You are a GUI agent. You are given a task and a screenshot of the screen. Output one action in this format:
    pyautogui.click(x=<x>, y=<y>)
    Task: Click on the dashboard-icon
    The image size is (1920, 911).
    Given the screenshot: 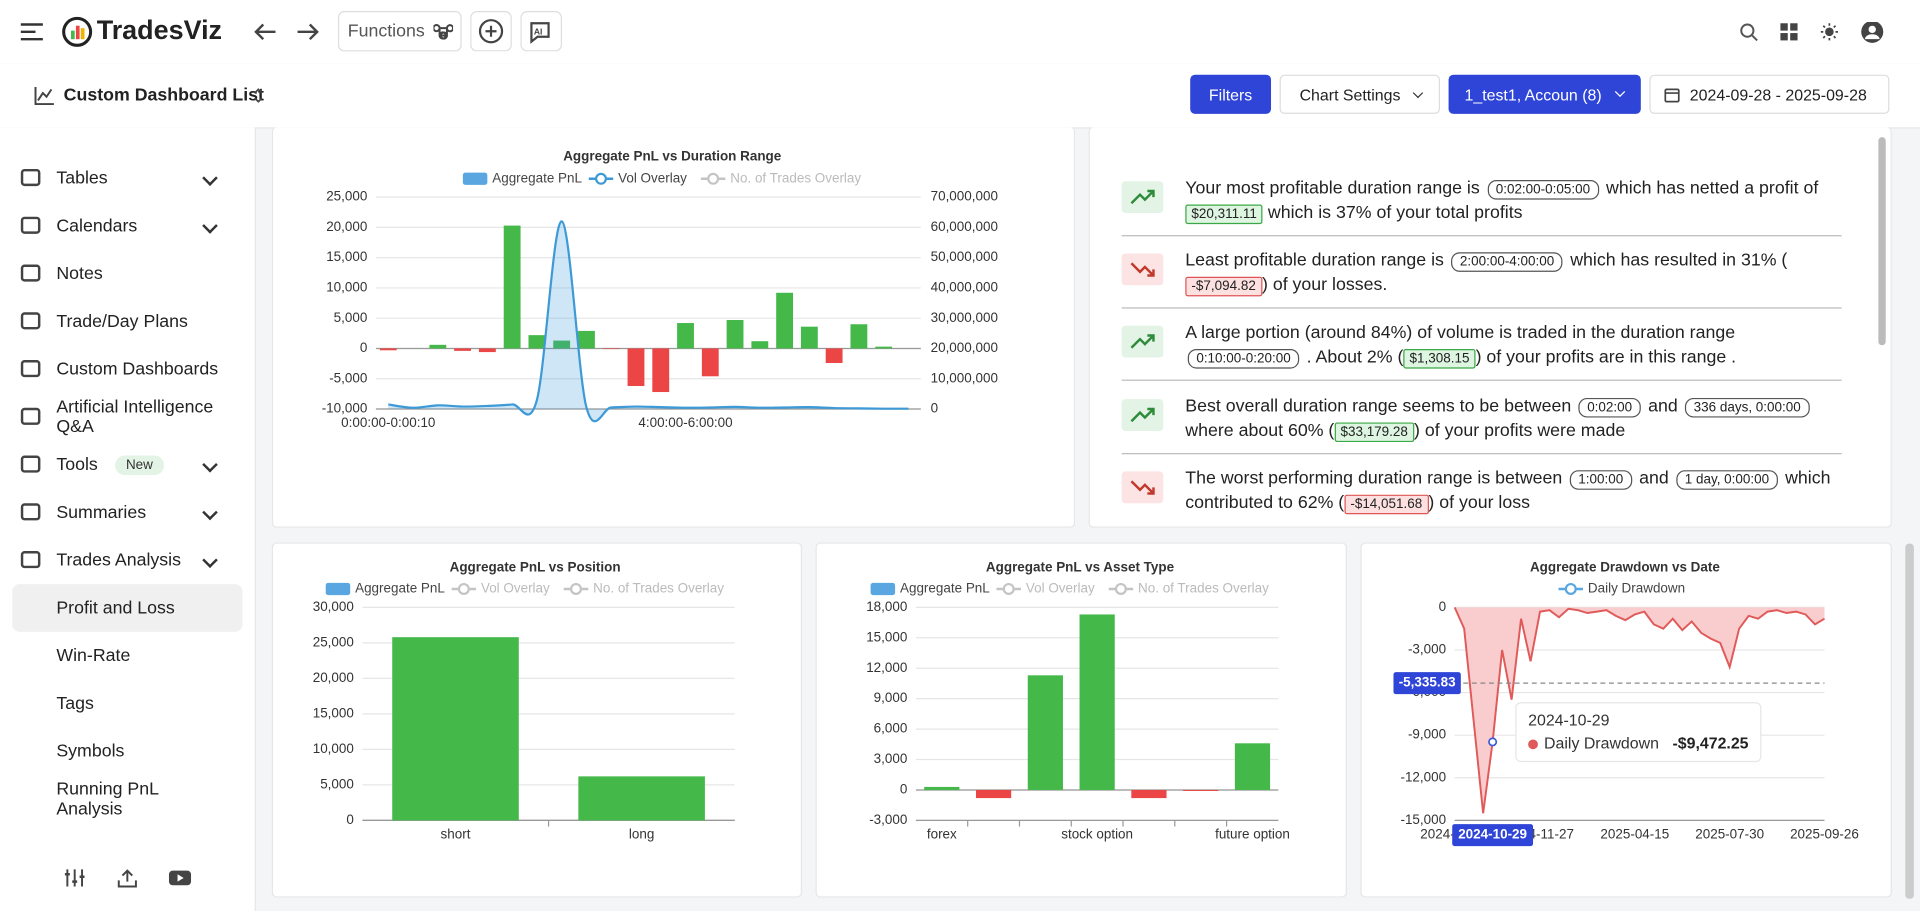 What is the action you would take?
    pyautogui.click(x=44, y=96)
    